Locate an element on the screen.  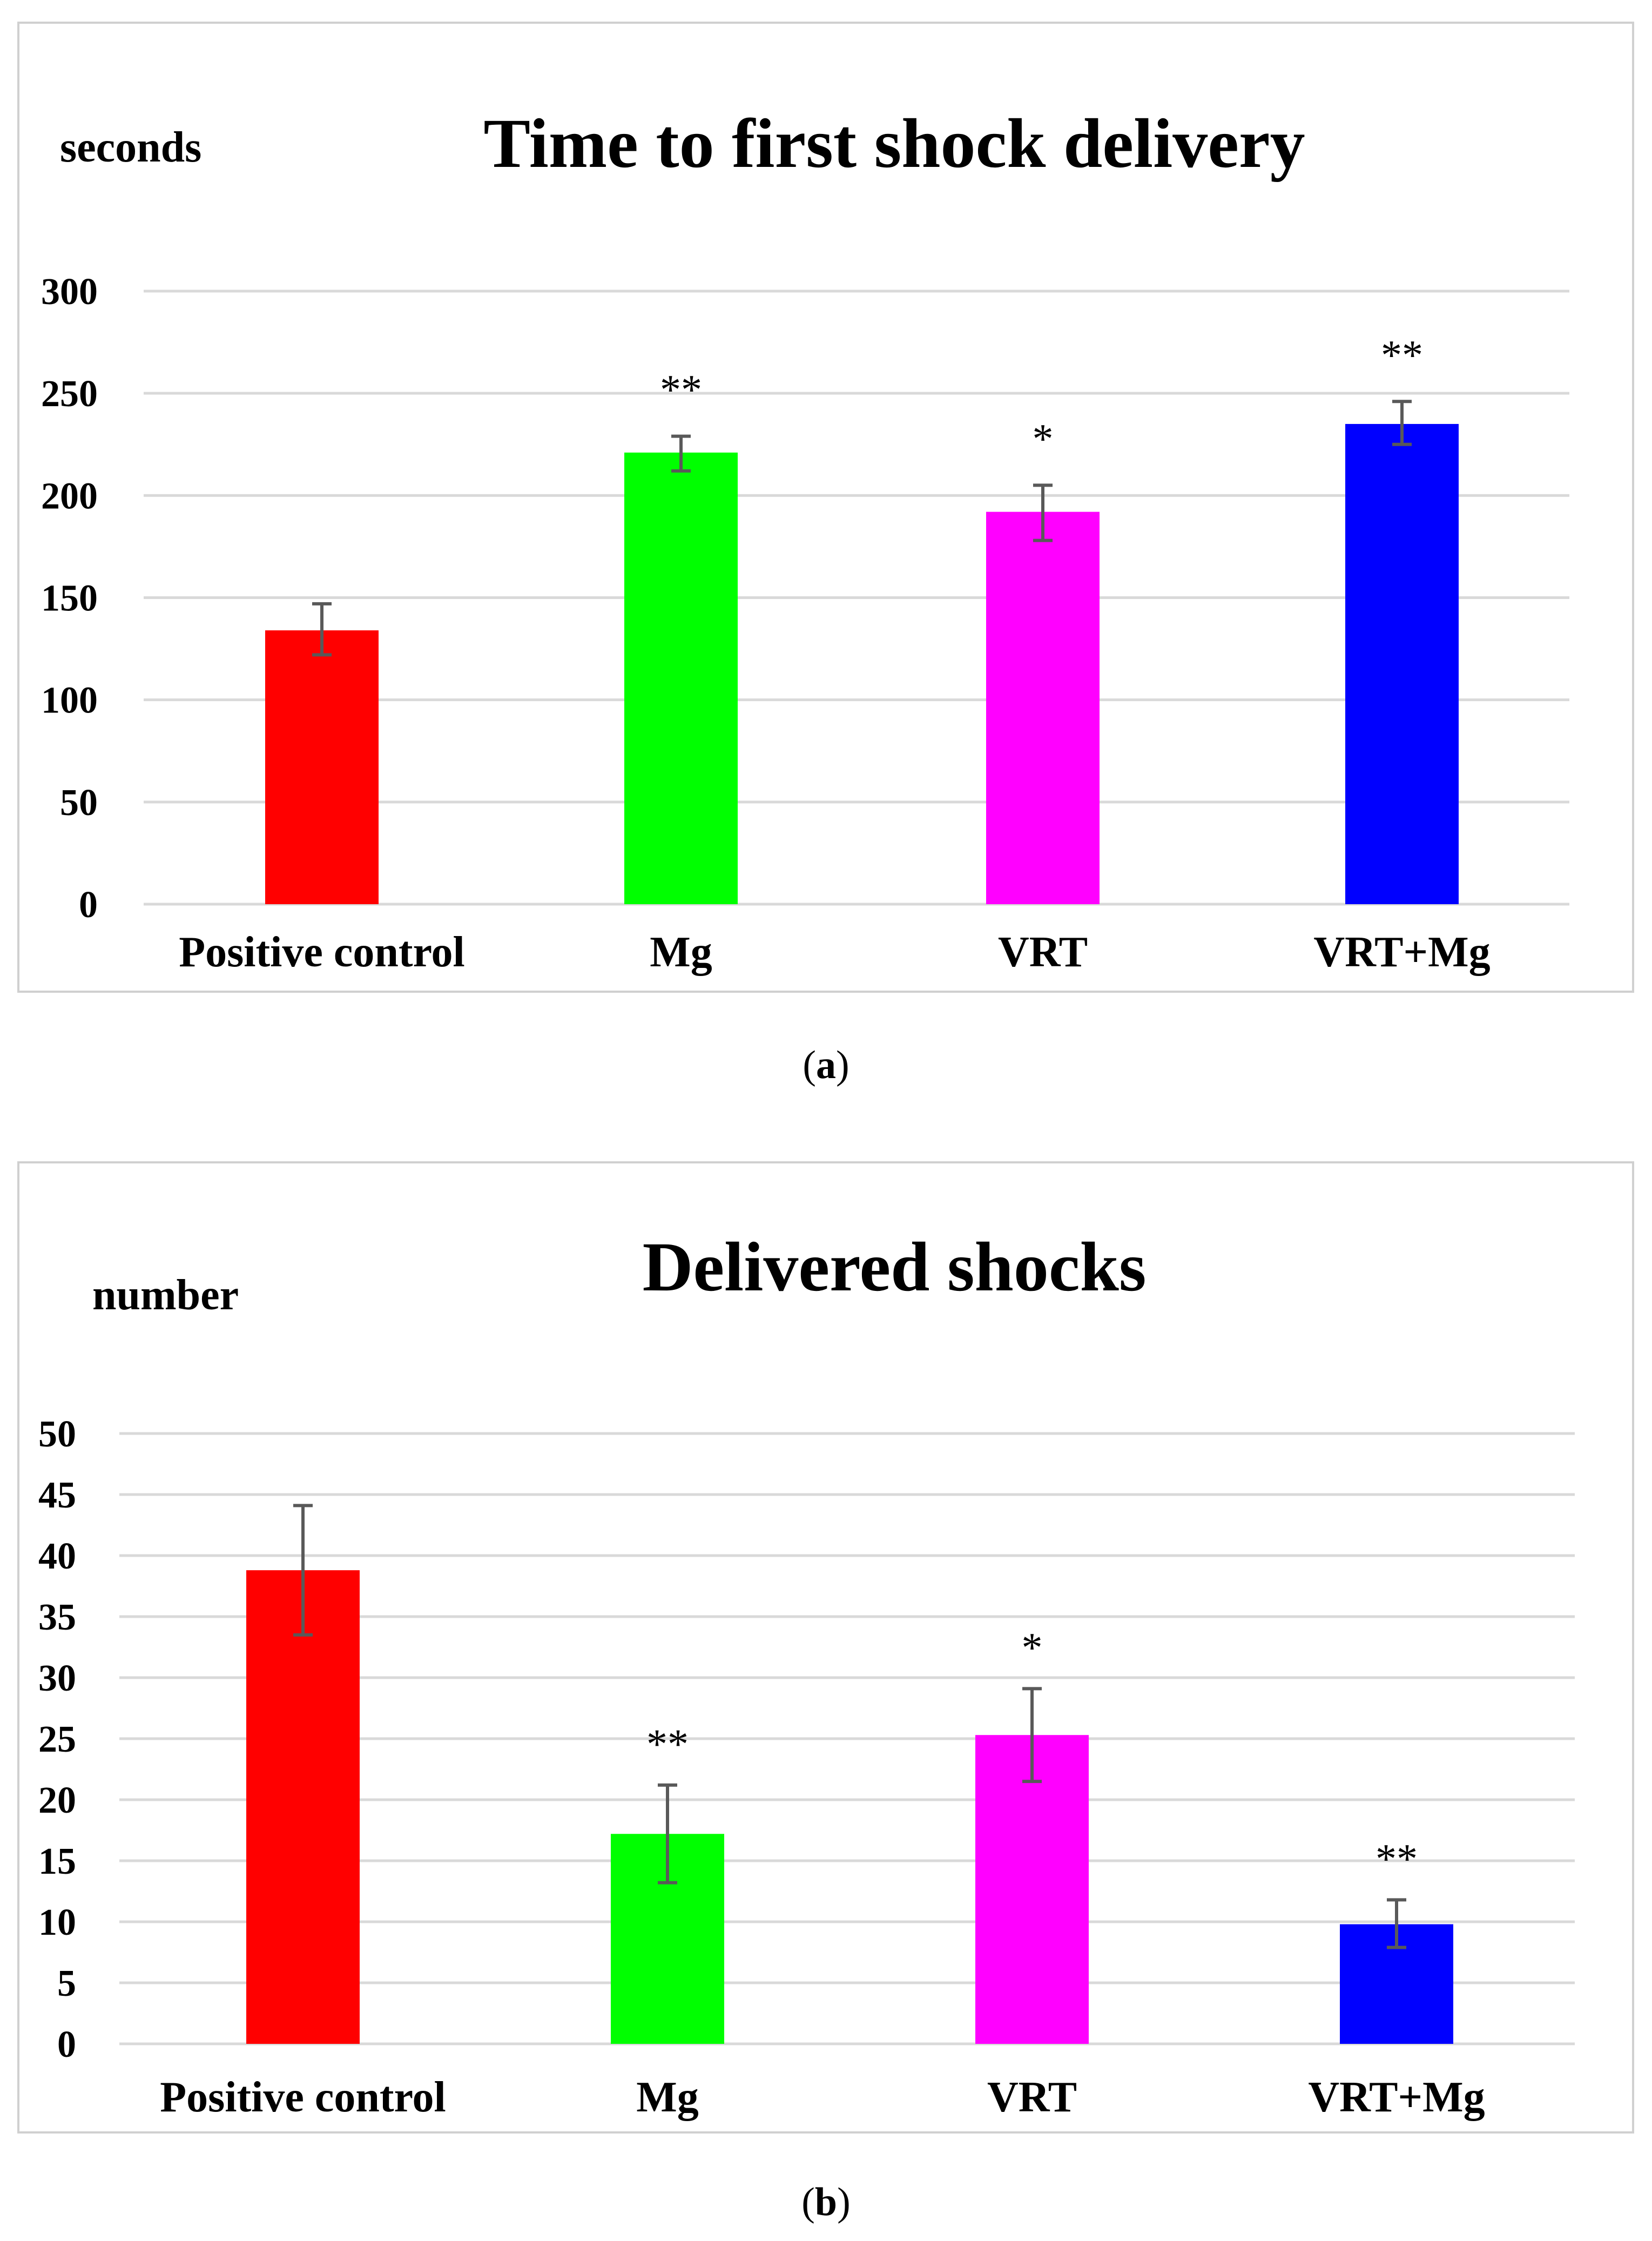
y-tick-label: 20 is located at coordinates (57, 1800).